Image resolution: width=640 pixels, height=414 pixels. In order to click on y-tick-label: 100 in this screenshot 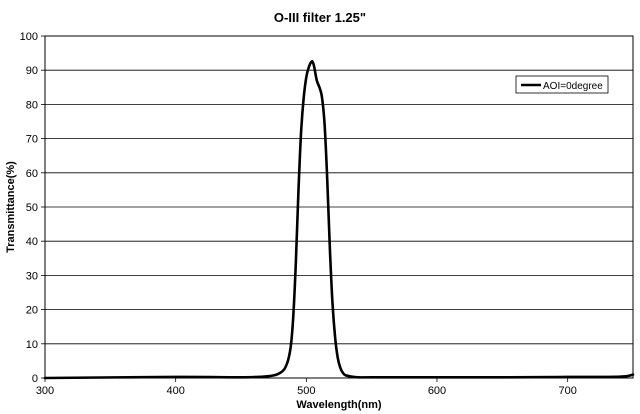, I will do `click(29, 37)`.